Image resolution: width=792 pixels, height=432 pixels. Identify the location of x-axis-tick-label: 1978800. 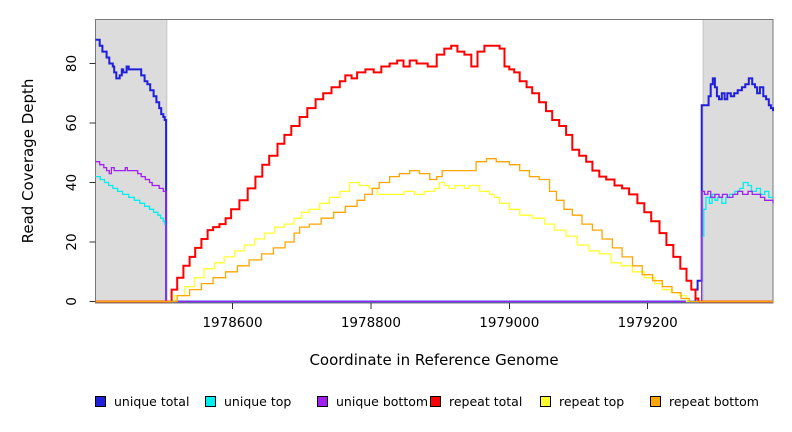
(371, 323).